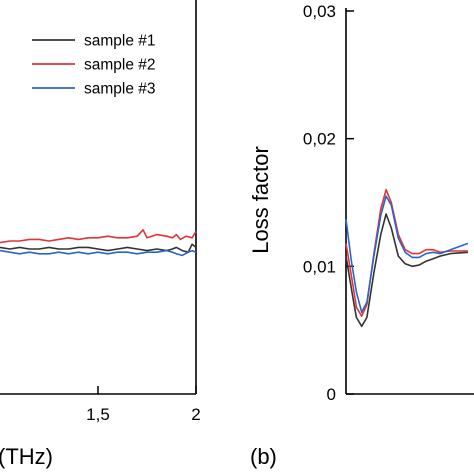 This screenshot has height=474, width=474. Describe the element at coordinates (328, 203) in the screenshot. I see `panel-b-y-ticks: 0 0,01 0,02 0,03` at that location.